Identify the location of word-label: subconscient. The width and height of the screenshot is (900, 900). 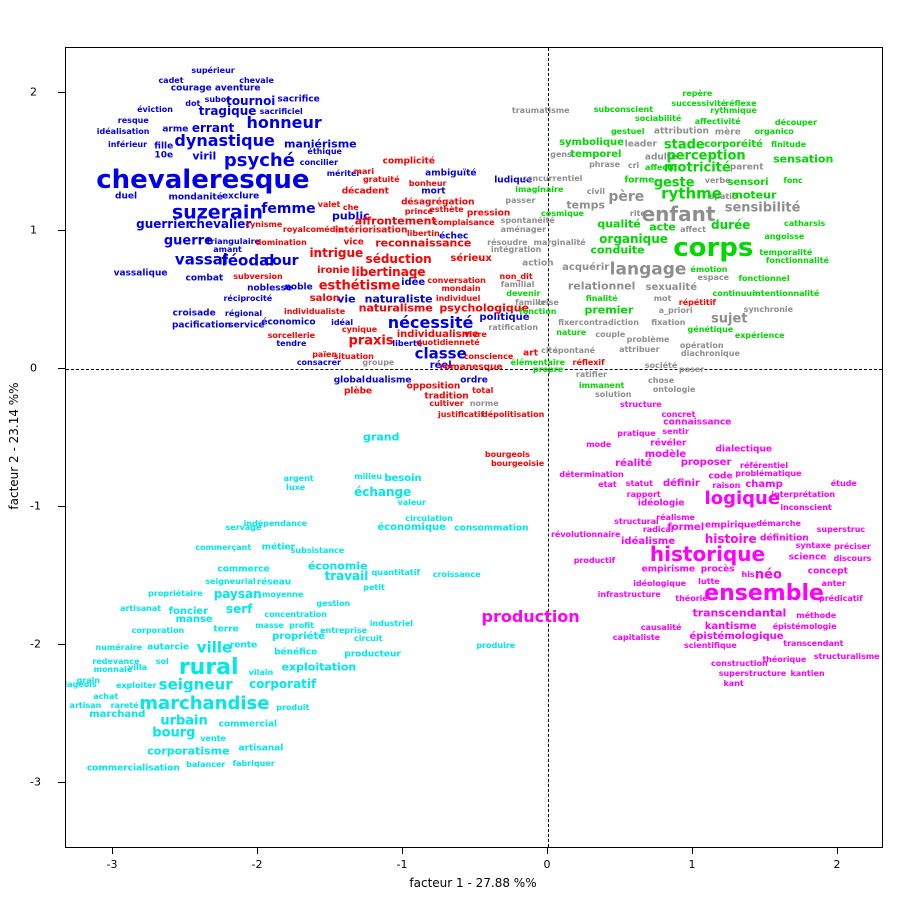
(623, 109).